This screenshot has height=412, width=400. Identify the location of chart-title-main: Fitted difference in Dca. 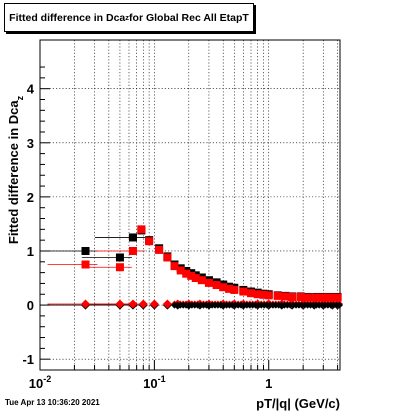
(67, 17).